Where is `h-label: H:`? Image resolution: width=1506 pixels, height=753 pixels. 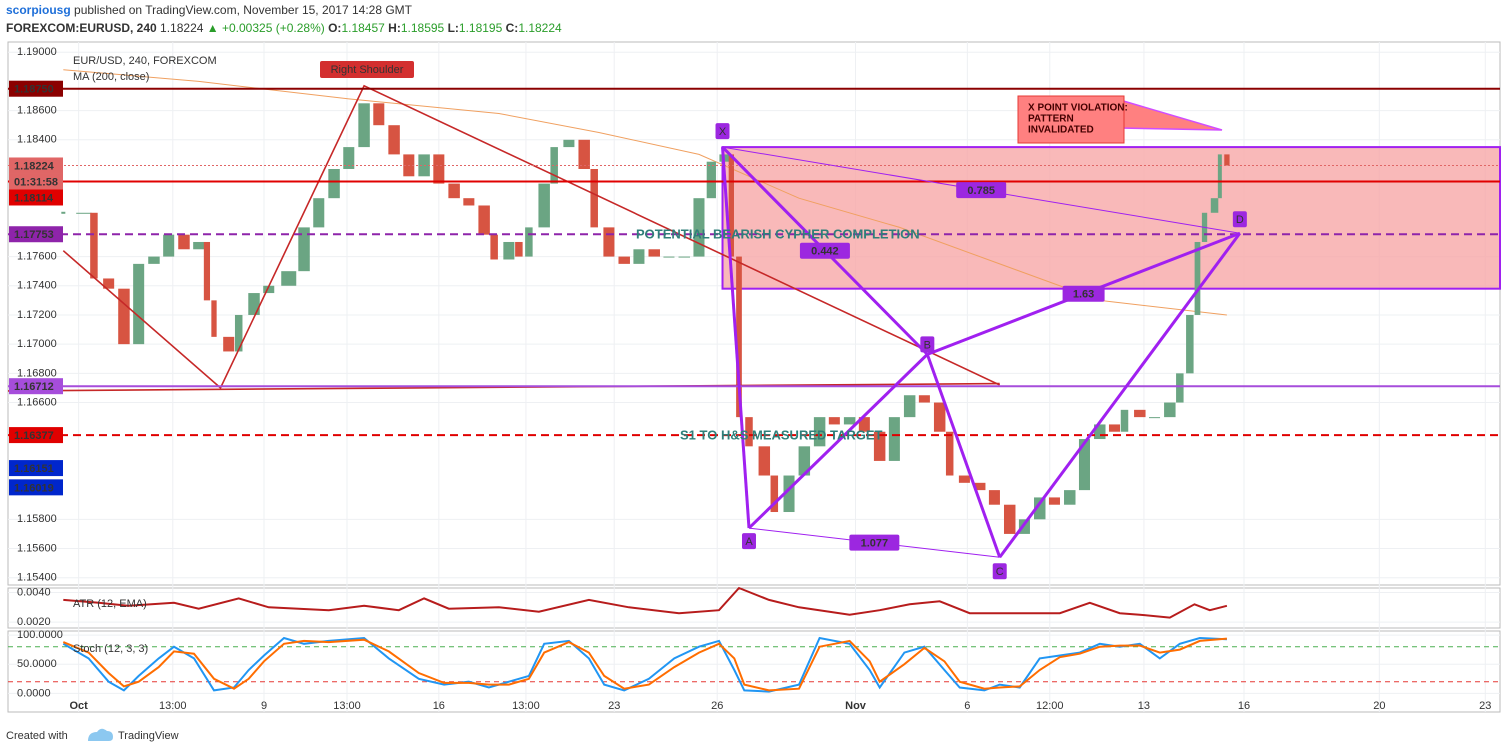 h-label: H: is located at coordinates (394, 28).